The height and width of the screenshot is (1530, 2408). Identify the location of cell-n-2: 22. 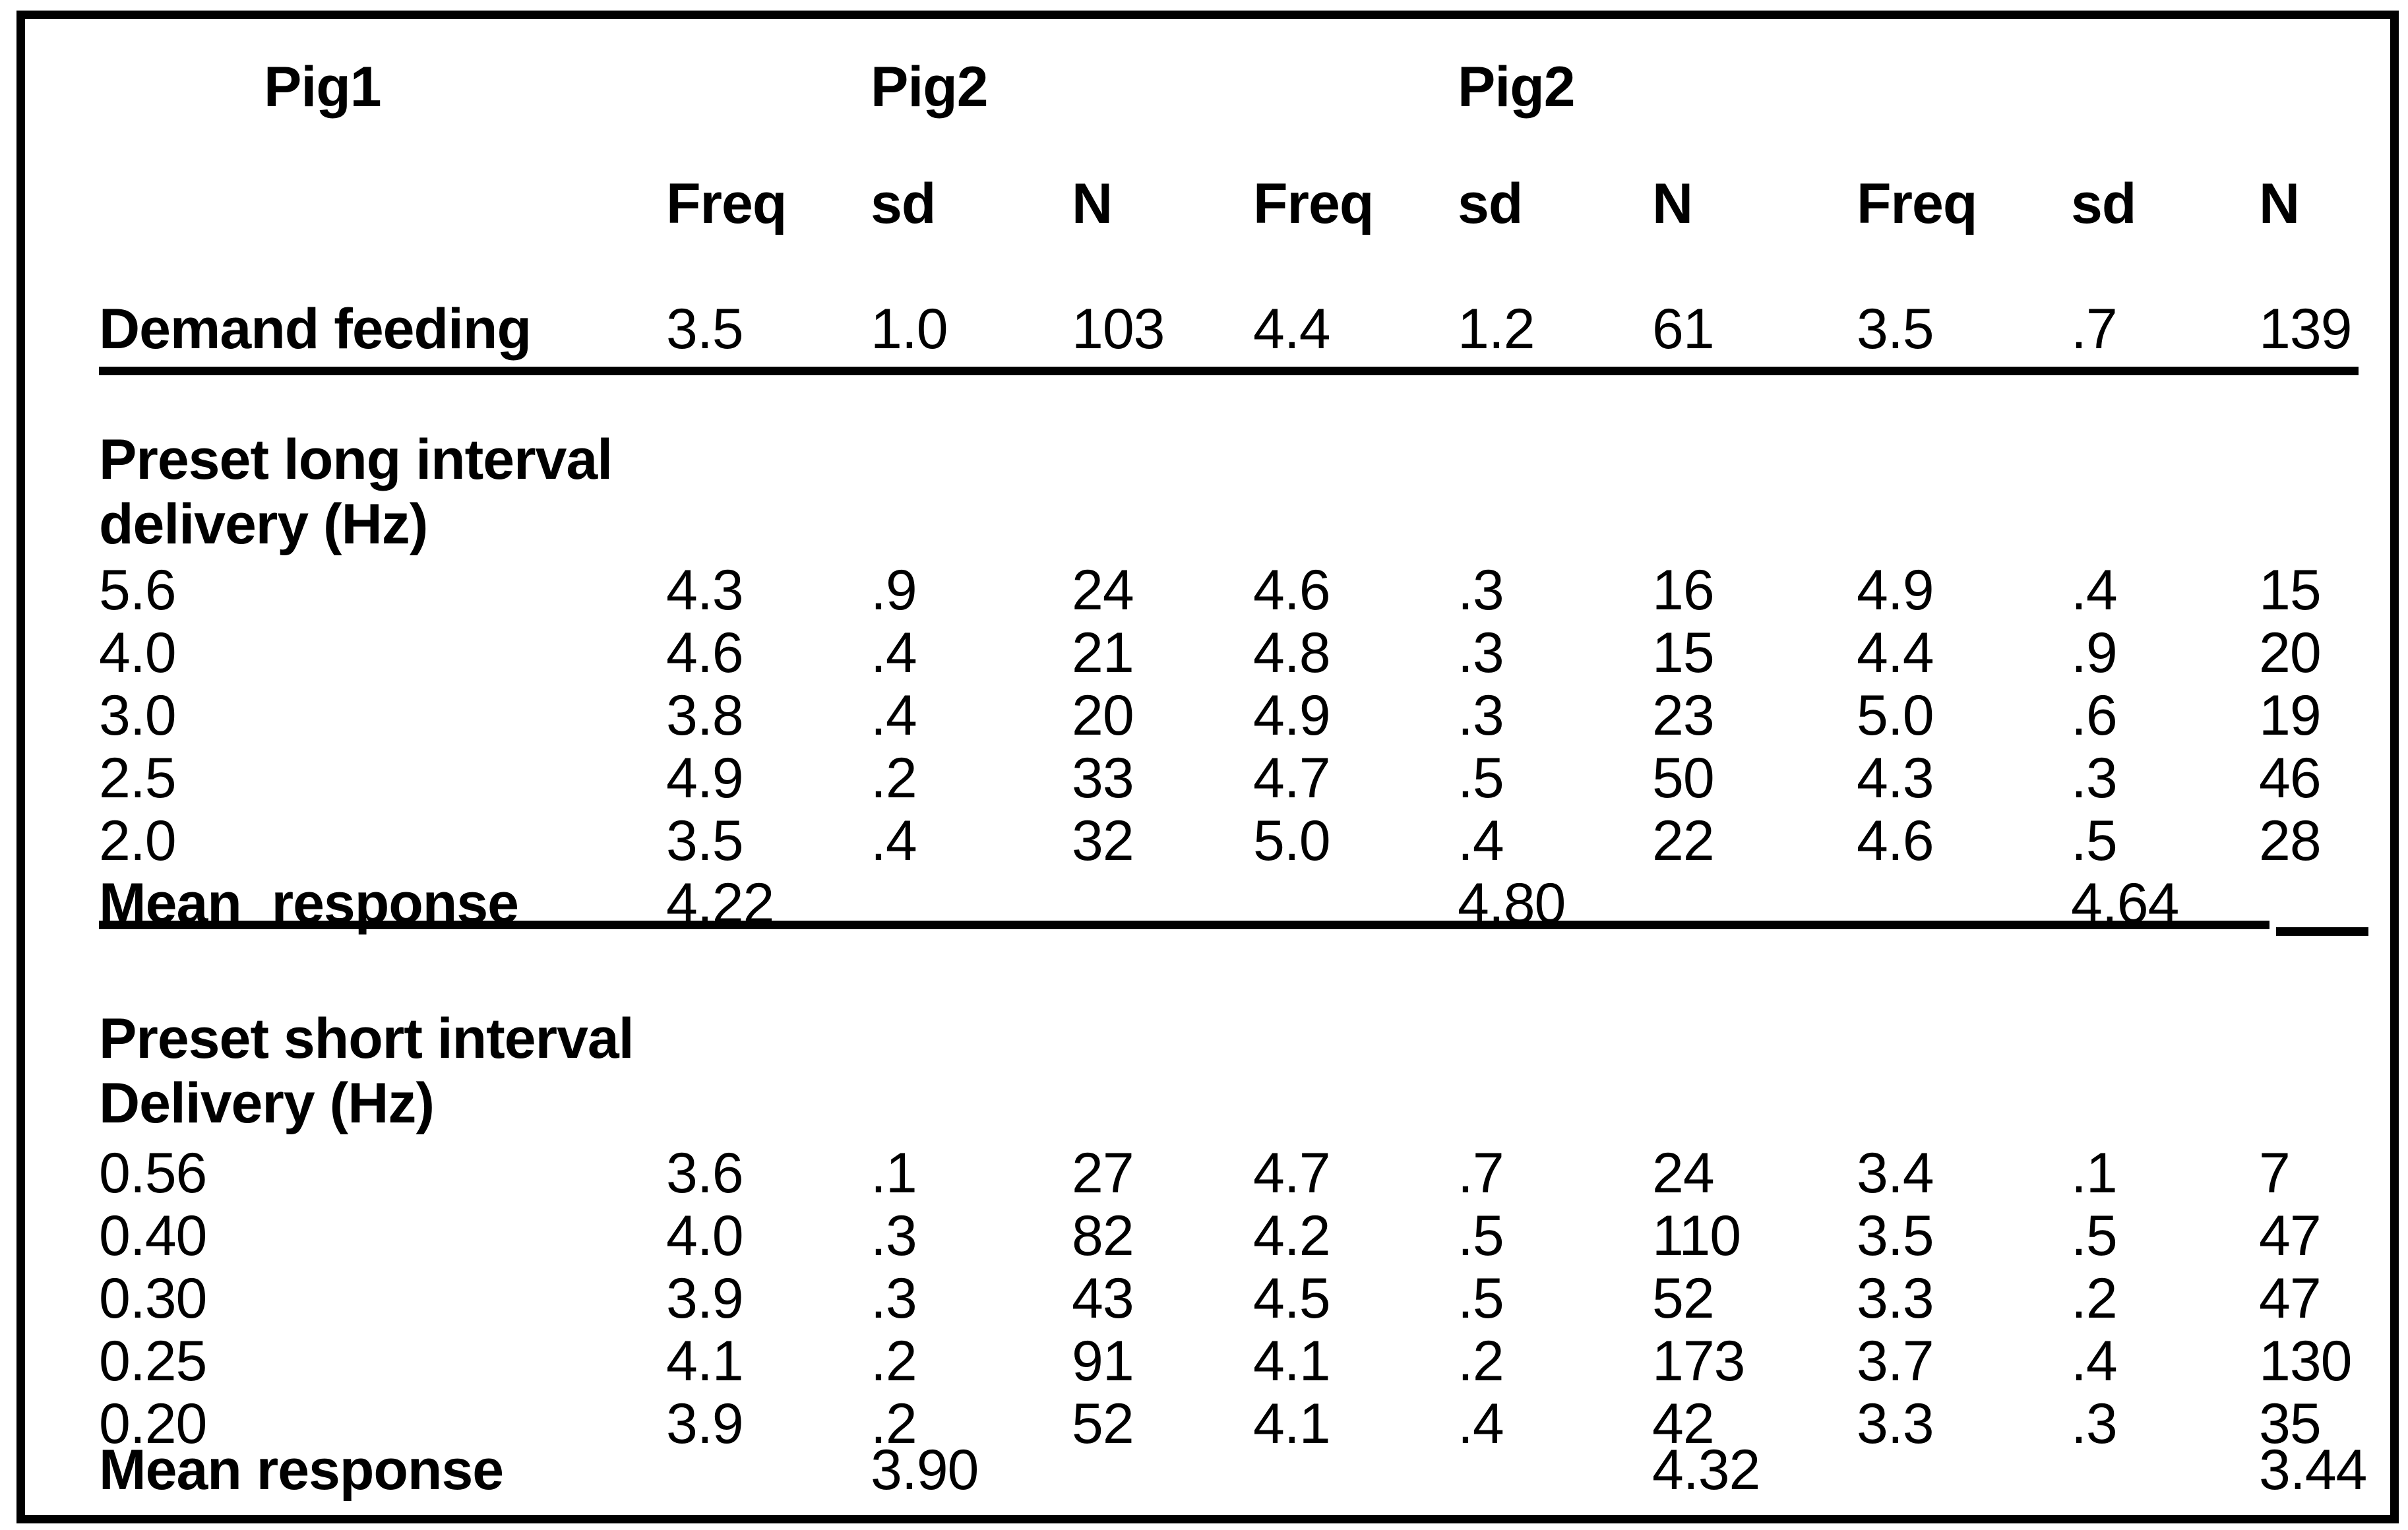
(1683, 840).